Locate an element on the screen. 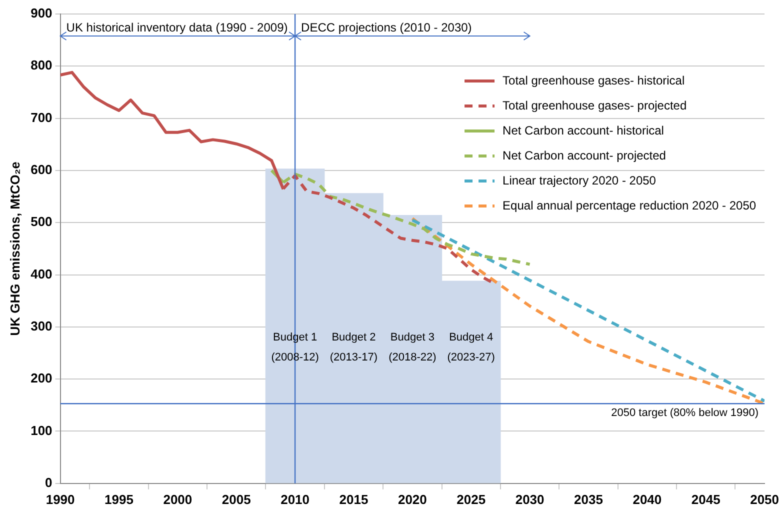 This screenshot has width=782, height=515. x-tick-label: 2015 is located at coordinates (353, 499).